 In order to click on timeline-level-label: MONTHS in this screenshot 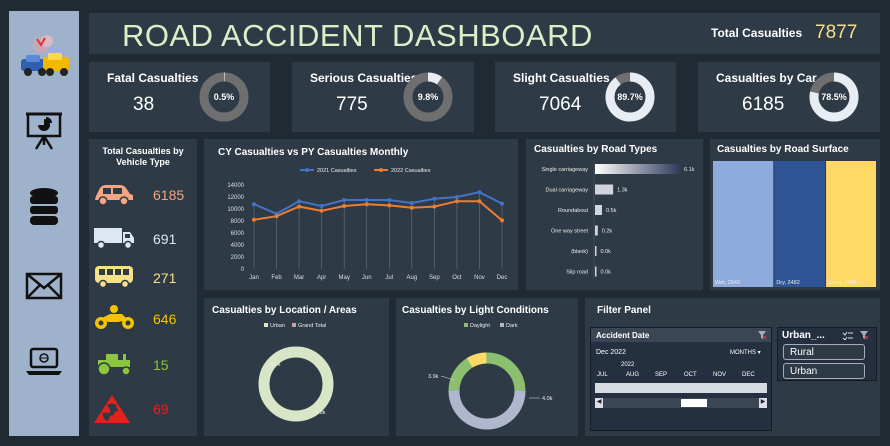, I will do `click(743, 353)`.